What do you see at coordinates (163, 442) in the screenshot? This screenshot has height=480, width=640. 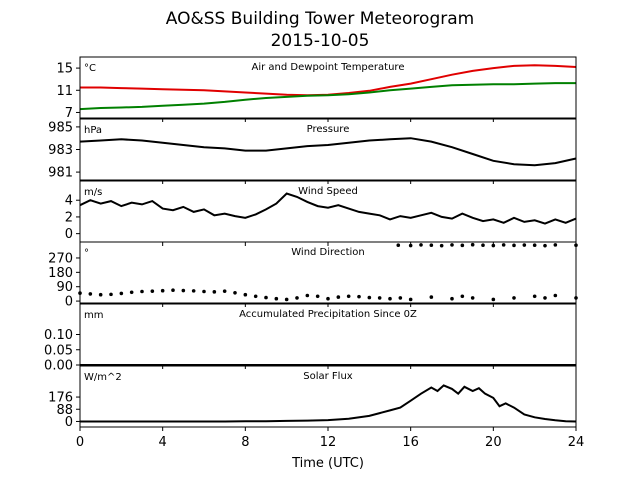 I see `x-tick-label: 4` at bounding box center [163, 442].